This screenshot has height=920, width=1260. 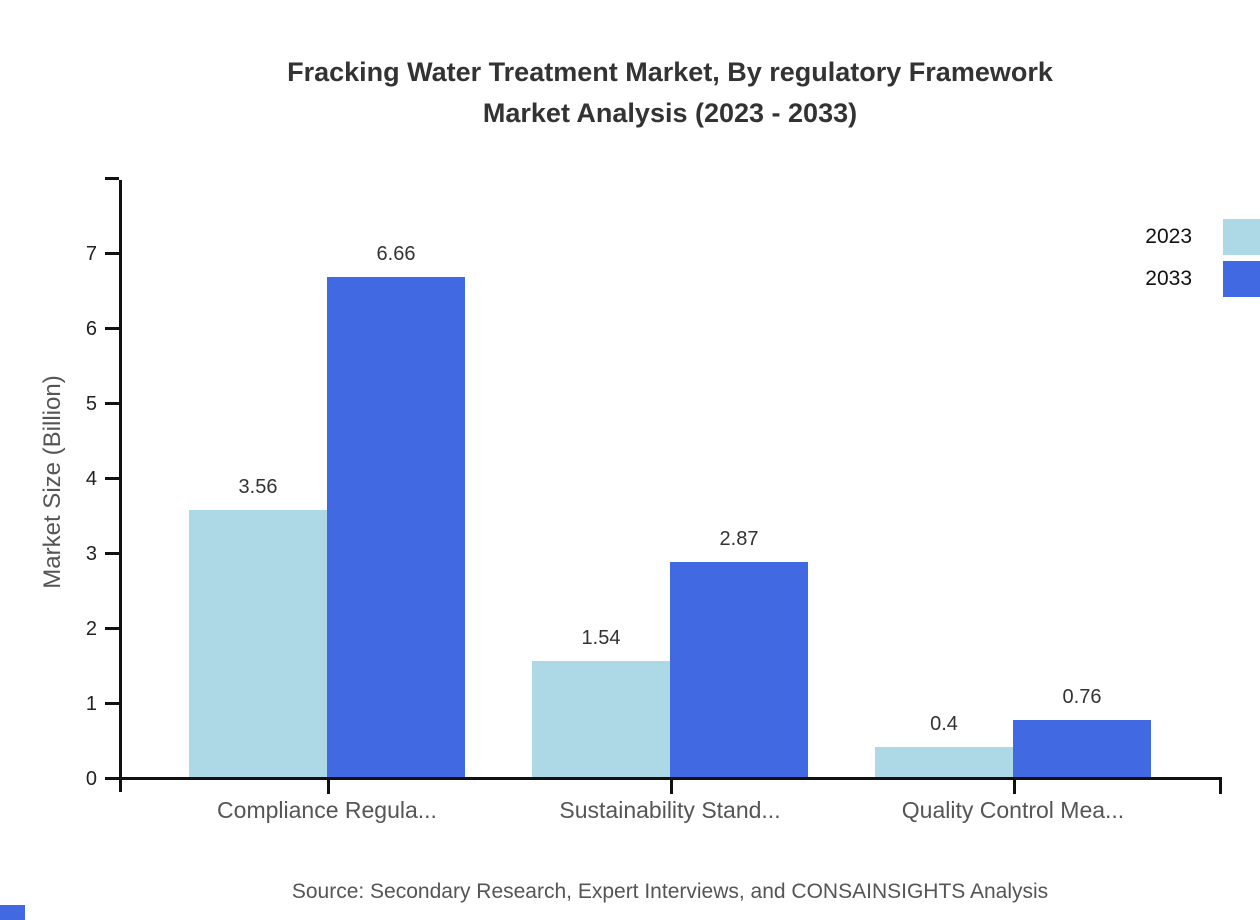 I want to click on y-tick-label: 4, so click(x=91, y=479).